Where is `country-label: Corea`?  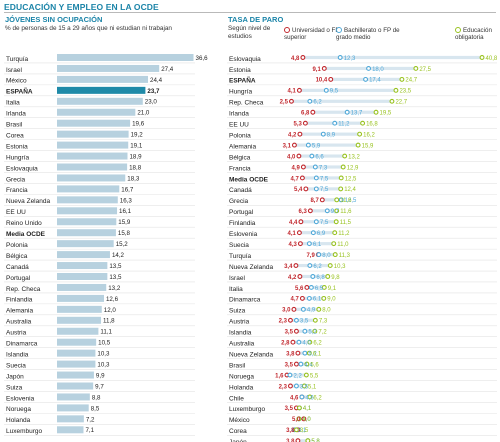 country-label: Corea is located at coordinates (238, 431).